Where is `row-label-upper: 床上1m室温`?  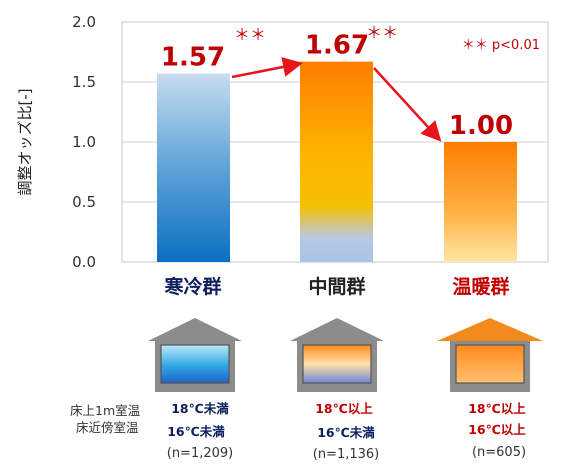 row-label-upper: 床上1m室温 is located at coordinates (105, 410).